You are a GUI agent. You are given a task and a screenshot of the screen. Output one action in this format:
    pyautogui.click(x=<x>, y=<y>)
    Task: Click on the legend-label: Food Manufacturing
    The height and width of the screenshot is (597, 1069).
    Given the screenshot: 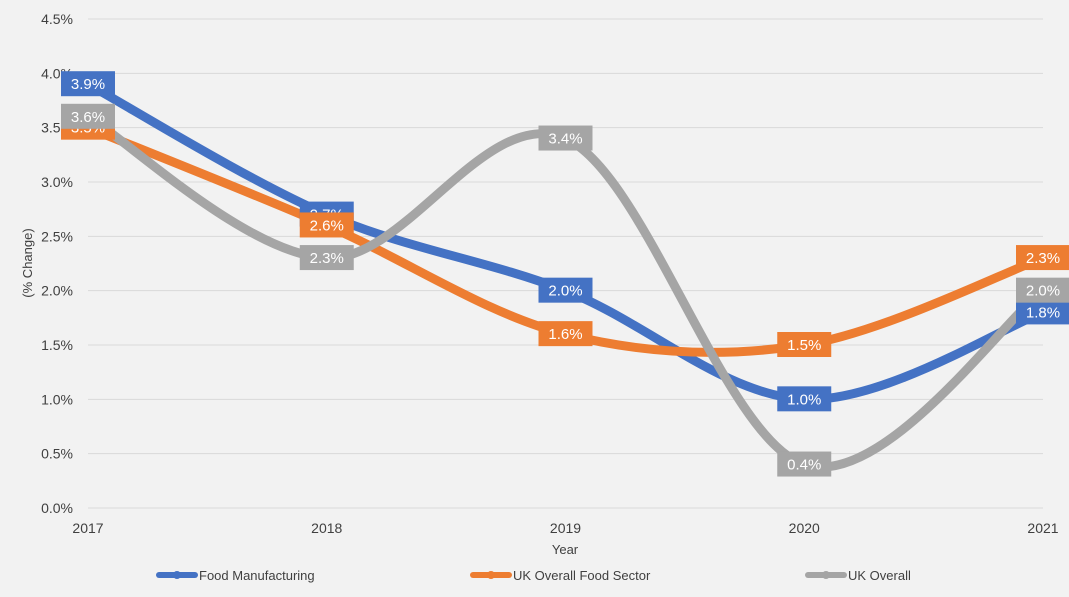 What is the action you would take?
    pyautogui.click(x=257, y=575)
    